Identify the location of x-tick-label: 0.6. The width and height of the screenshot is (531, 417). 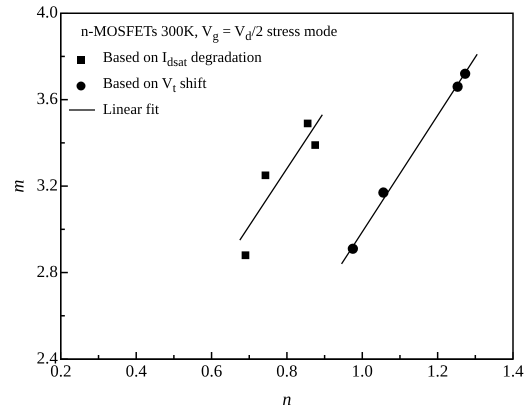
(211, 371).